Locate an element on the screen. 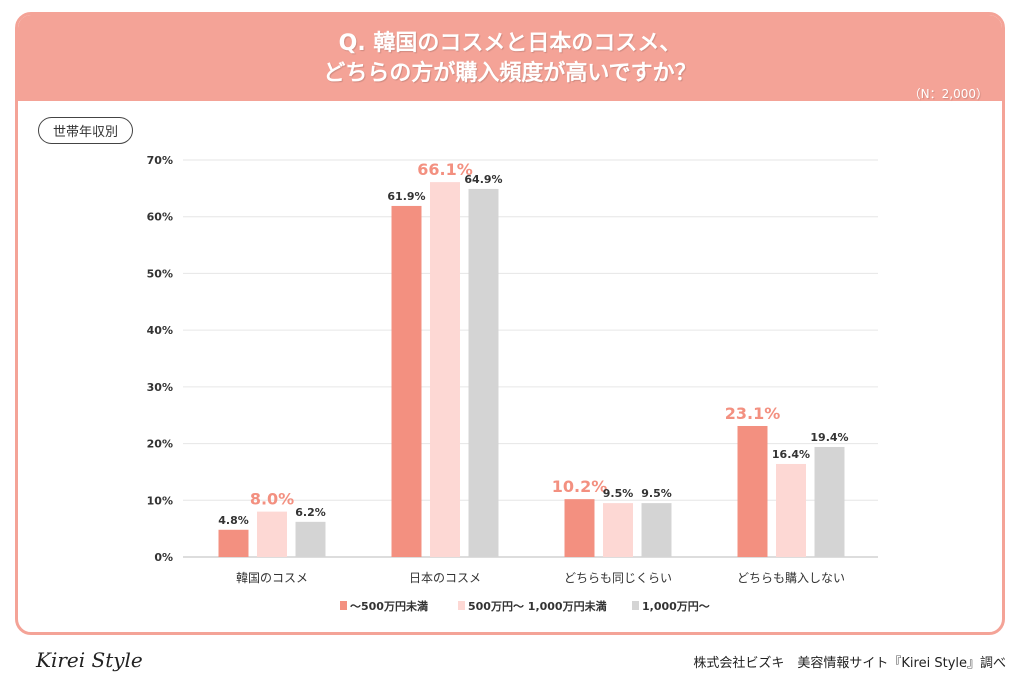  data-label: 66.1% is located at coordinates (445, 169).